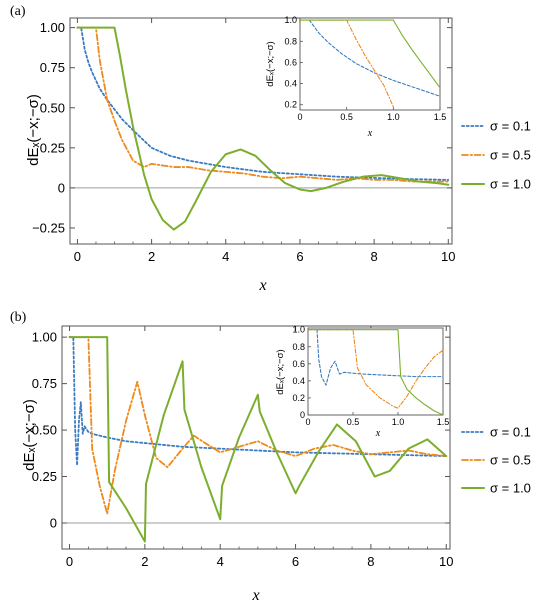 The width and height of the screenshot is (550, 606). I want to click on panel-label: (b), so click(18, 317).